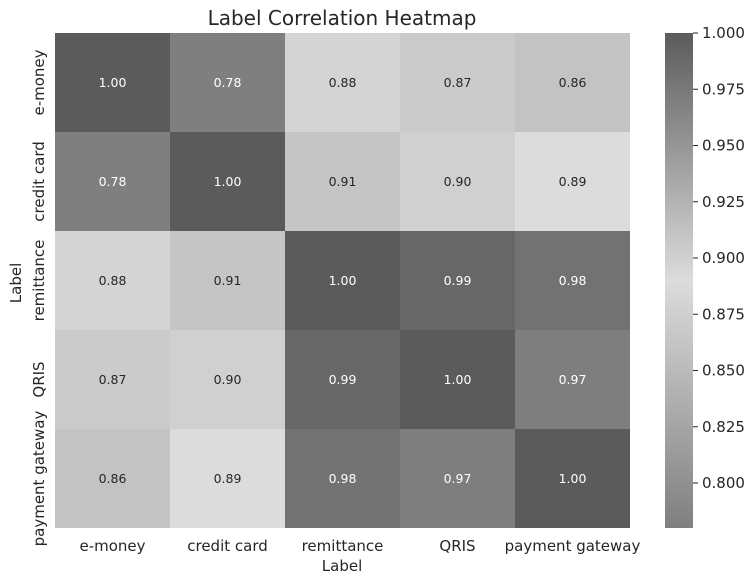  I want to click on colorbar-tick-label: 0.825, so click(723, 427).